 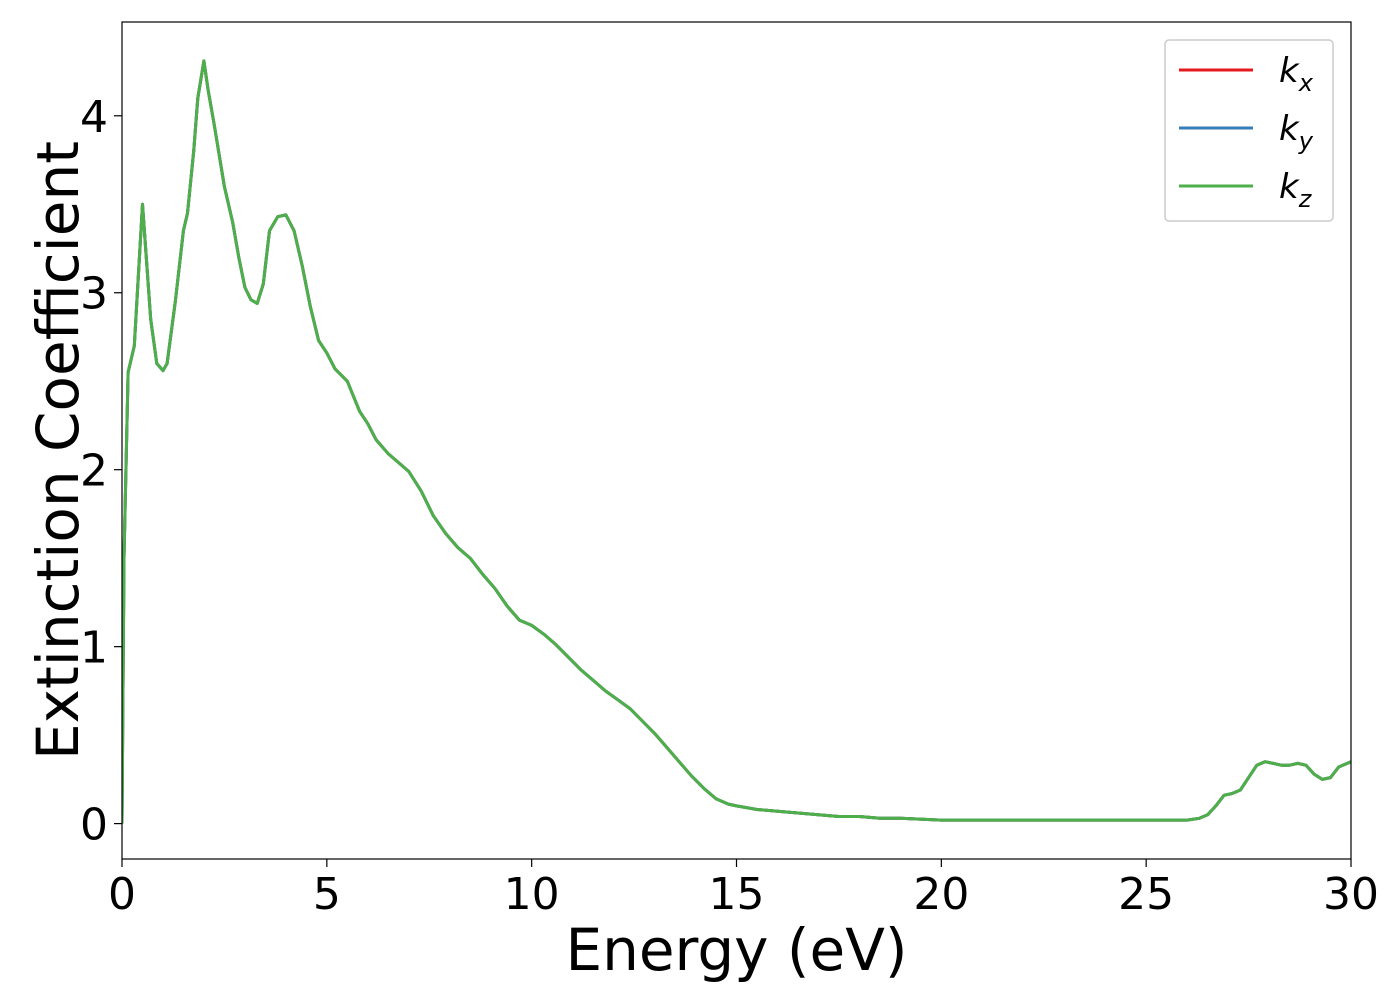 I want to click on legend-label-subscript: y, so click(x=1306, y=141).